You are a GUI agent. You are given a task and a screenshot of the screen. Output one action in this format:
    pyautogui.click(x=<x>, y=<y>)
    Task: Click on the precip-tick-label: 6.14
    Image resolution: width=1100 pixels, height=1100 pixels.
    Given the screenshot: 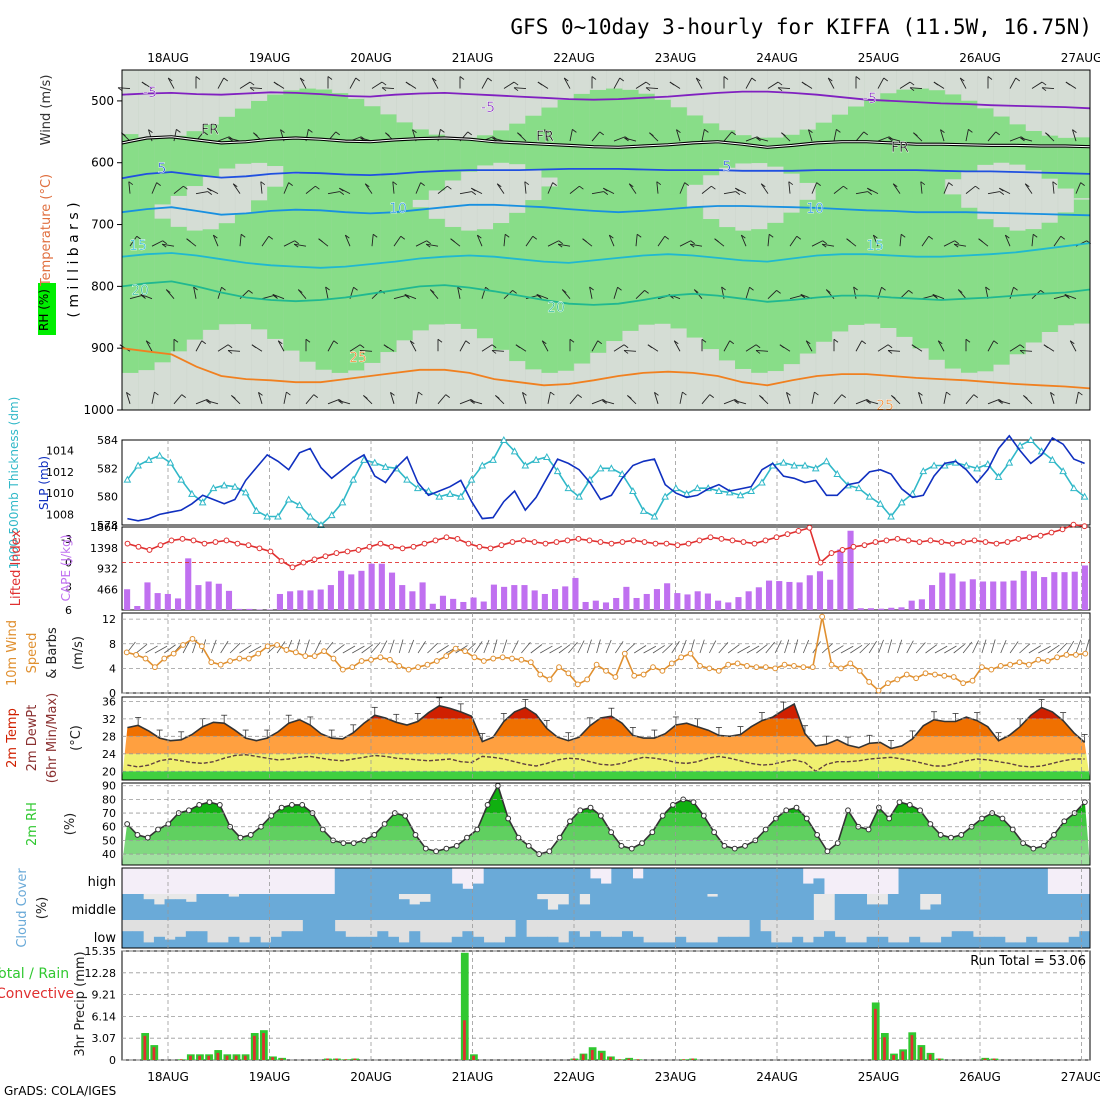 What is the action you would take?
    pyautogui.click(x=104, y=1016)
    